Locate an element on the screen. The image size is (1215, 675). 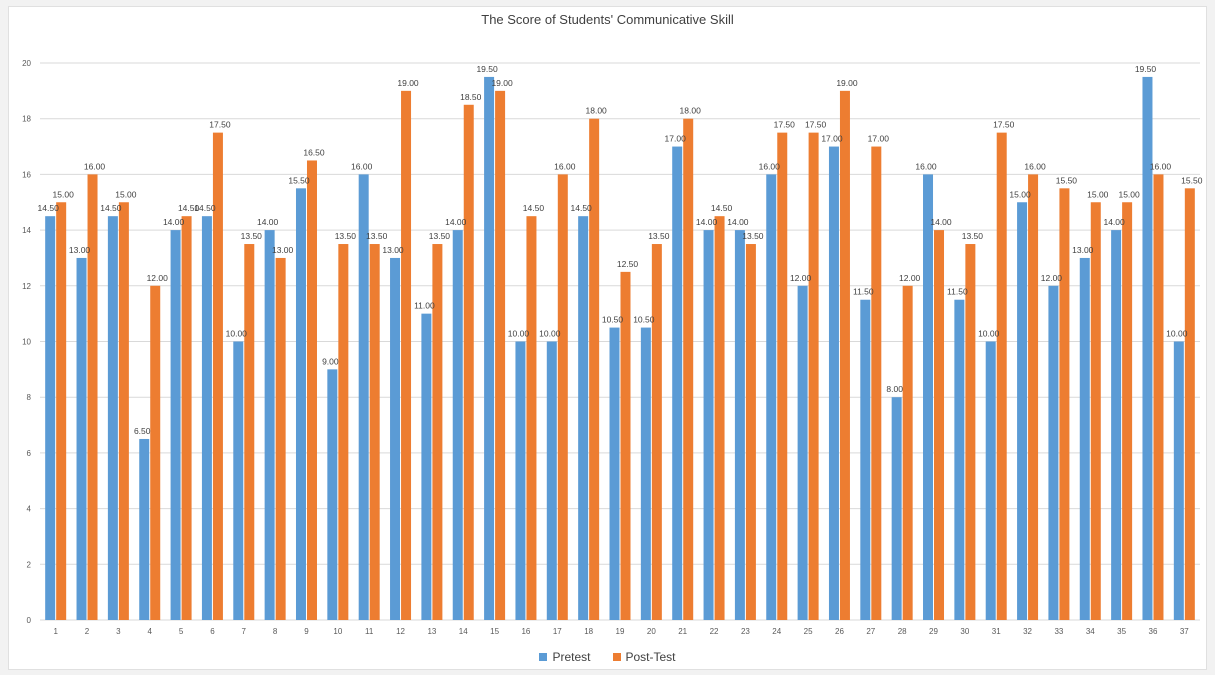
x-tick-label: 21 is located at coordinates (682, 631).